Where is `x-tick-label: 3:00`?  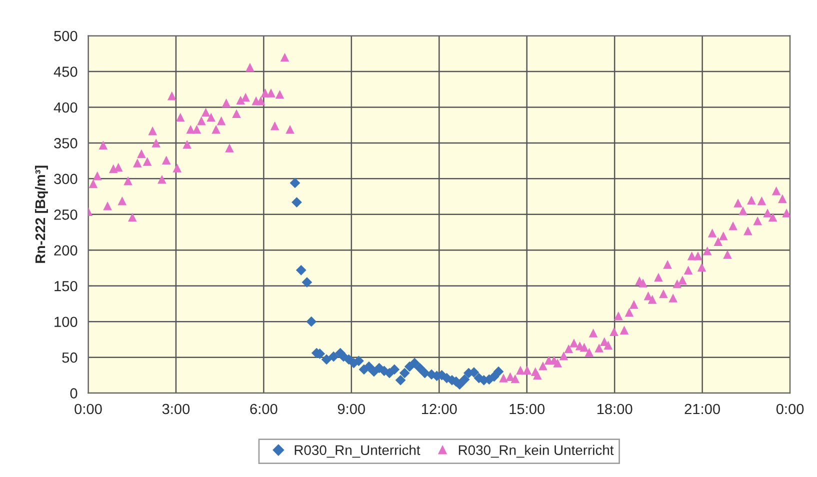 x-tick-label: 3:00 is located at coordinates (176, 409).